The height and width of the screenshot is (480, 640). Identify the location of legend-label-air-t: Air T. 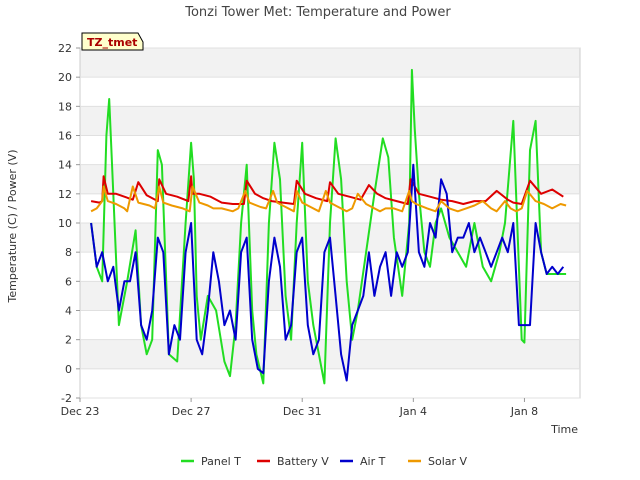
(373, 461).